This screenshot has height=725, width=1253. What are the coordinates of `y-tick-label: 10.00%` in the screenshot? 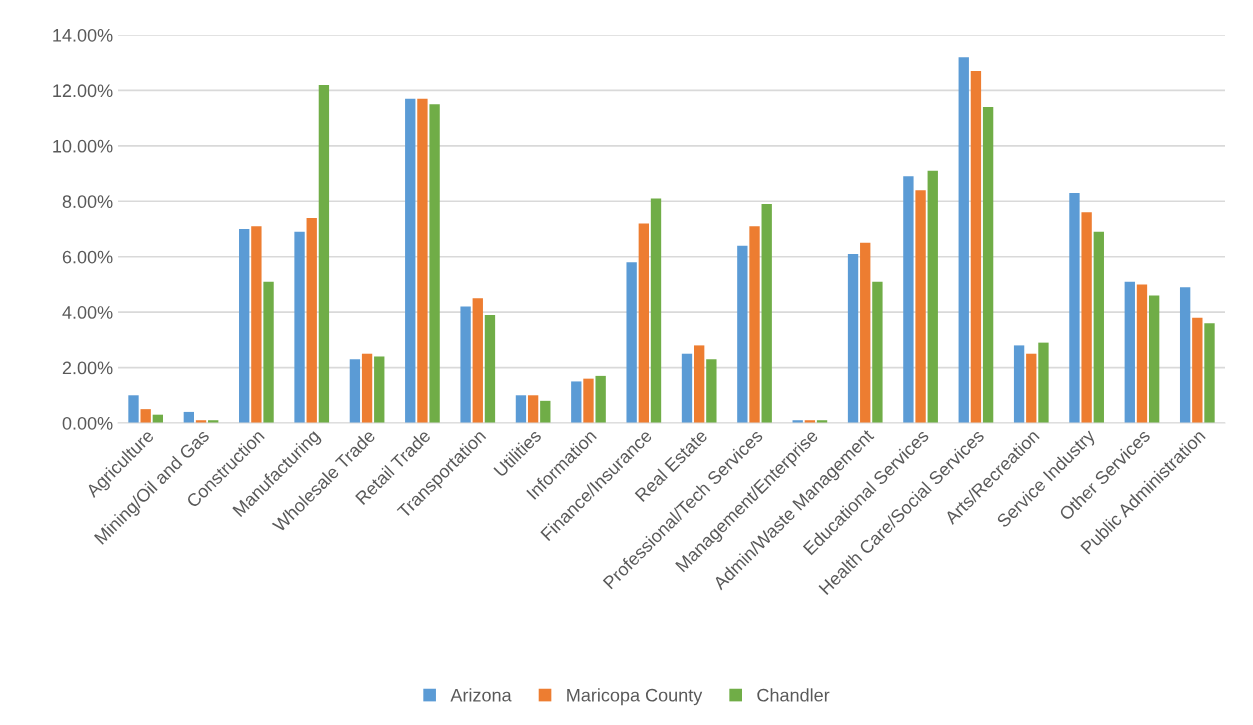 It's located at (83, 146).